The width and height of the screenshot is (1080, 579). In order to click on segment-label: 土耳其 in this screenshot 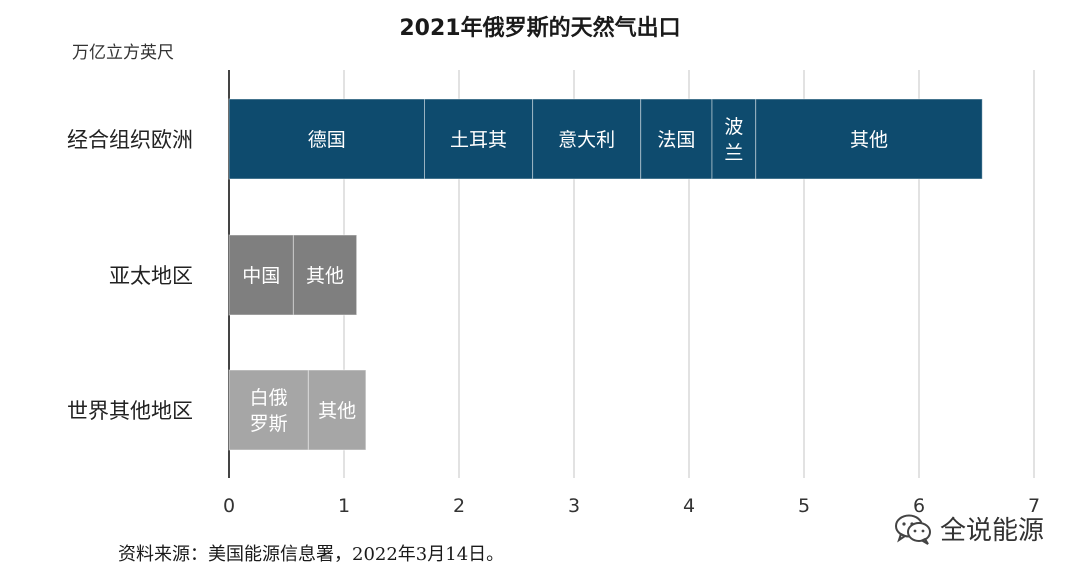, I will do `click(478, 140)`.